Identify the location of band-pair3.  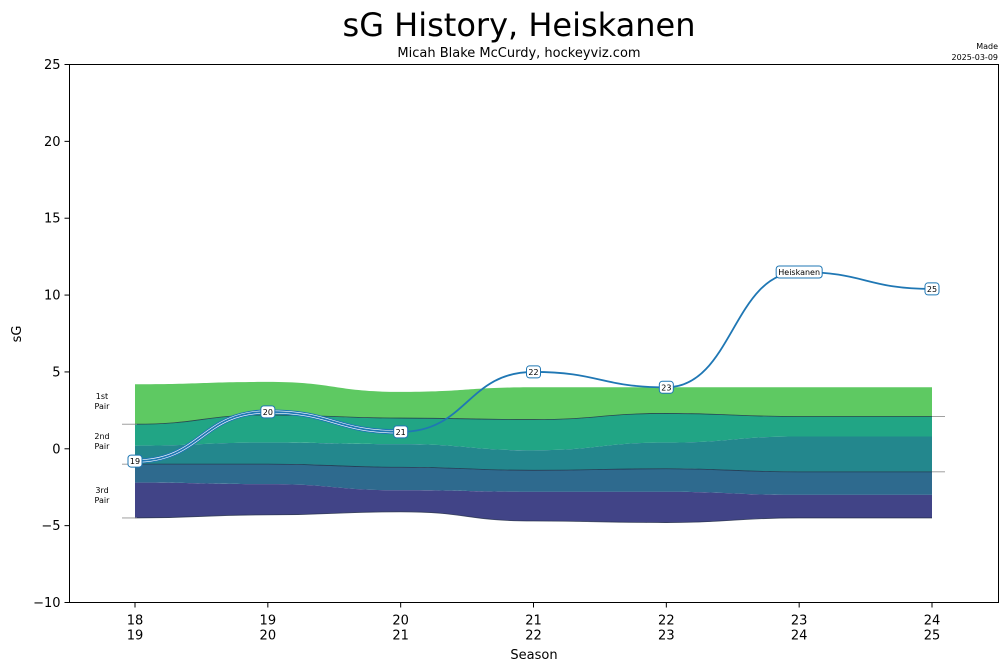
(533, 502).